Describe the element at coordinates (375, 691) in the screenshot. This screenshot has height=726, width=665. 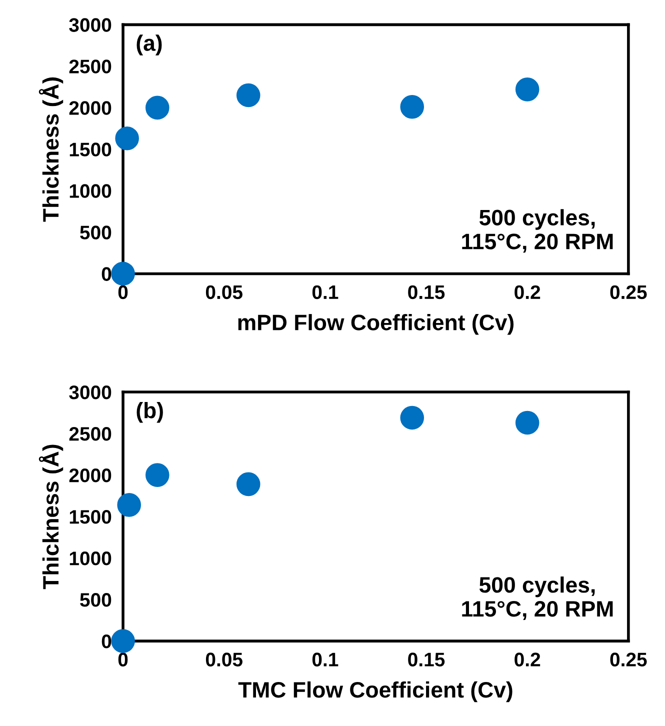
I see `x-axis-title: TMC Flow Coefficient (Cv)` at that location.